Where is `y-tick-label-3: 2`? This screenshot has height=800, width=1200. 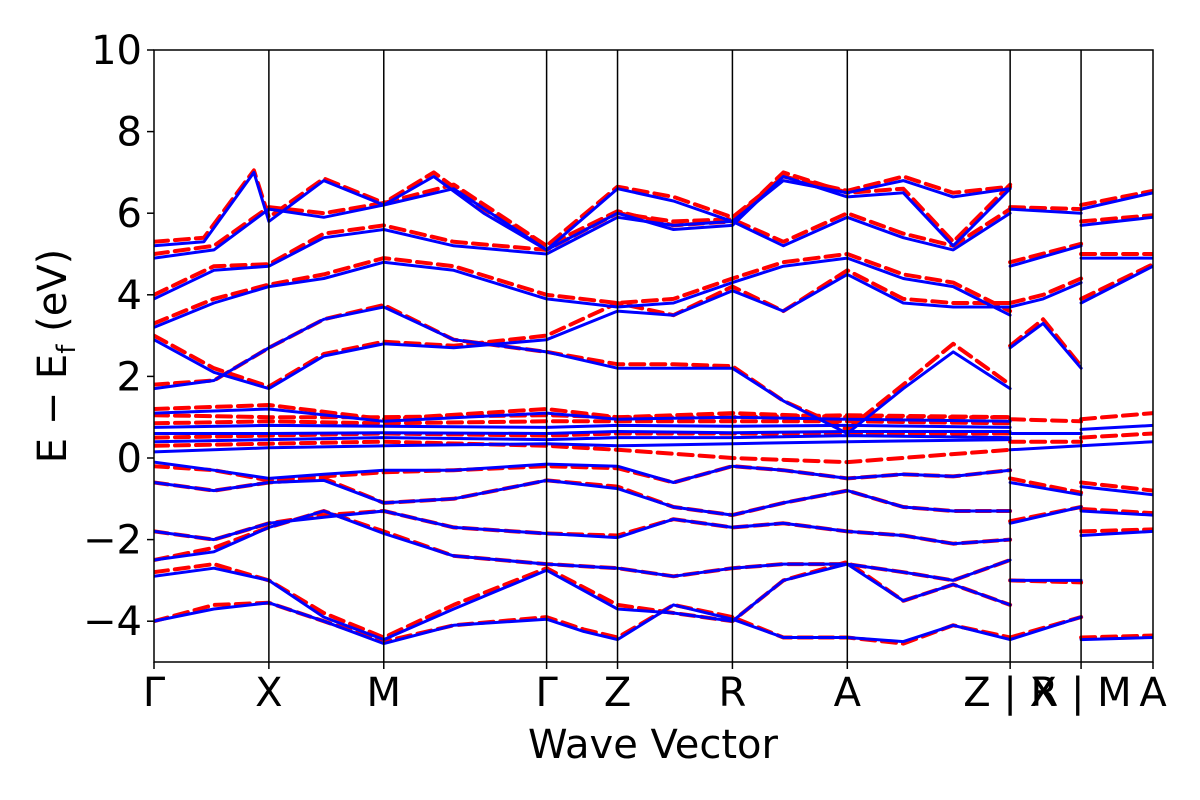 y-tick-label-3: 2 is located at coordinates (129, 377).